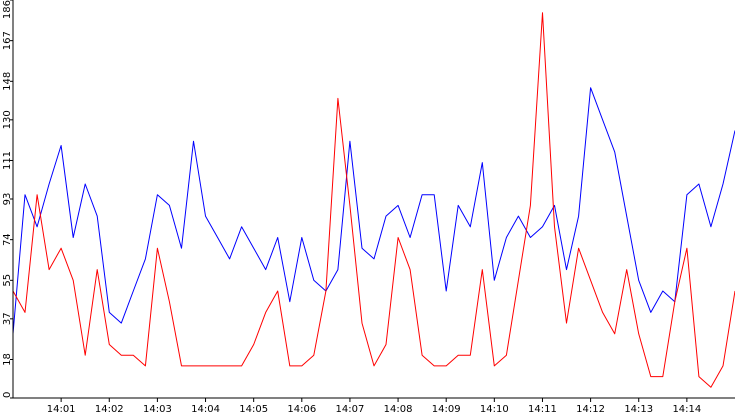  Describe the element at coordinates (109, 409) in the screenshot. I see `x-tick-label: 14:02` at that location.